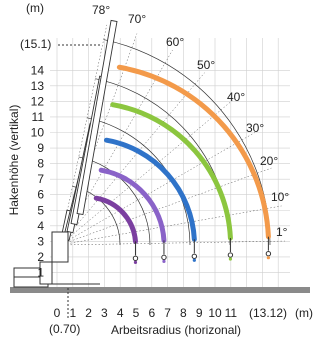 The width and height of the screenshot is (322, 350). I want to click on x-tick-10: 10, so click(215, 313).